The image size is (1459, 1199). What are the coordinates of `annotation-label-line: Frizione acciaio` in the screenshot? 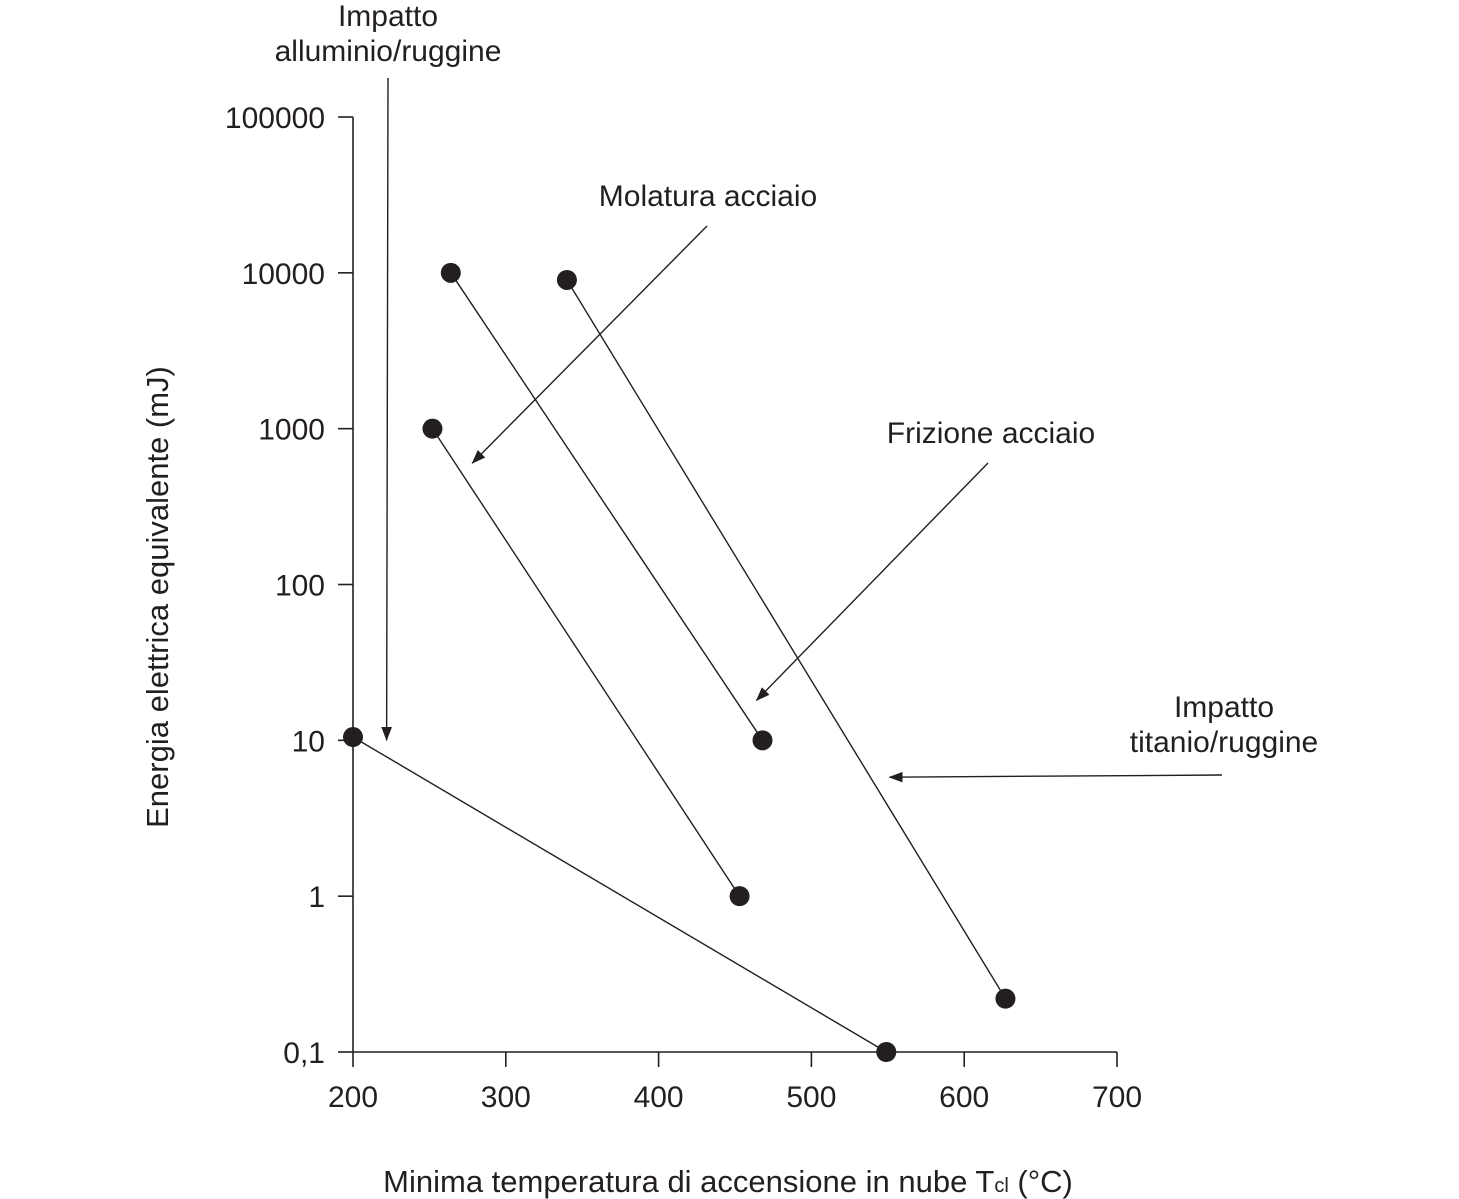 It's located at (991, 433).